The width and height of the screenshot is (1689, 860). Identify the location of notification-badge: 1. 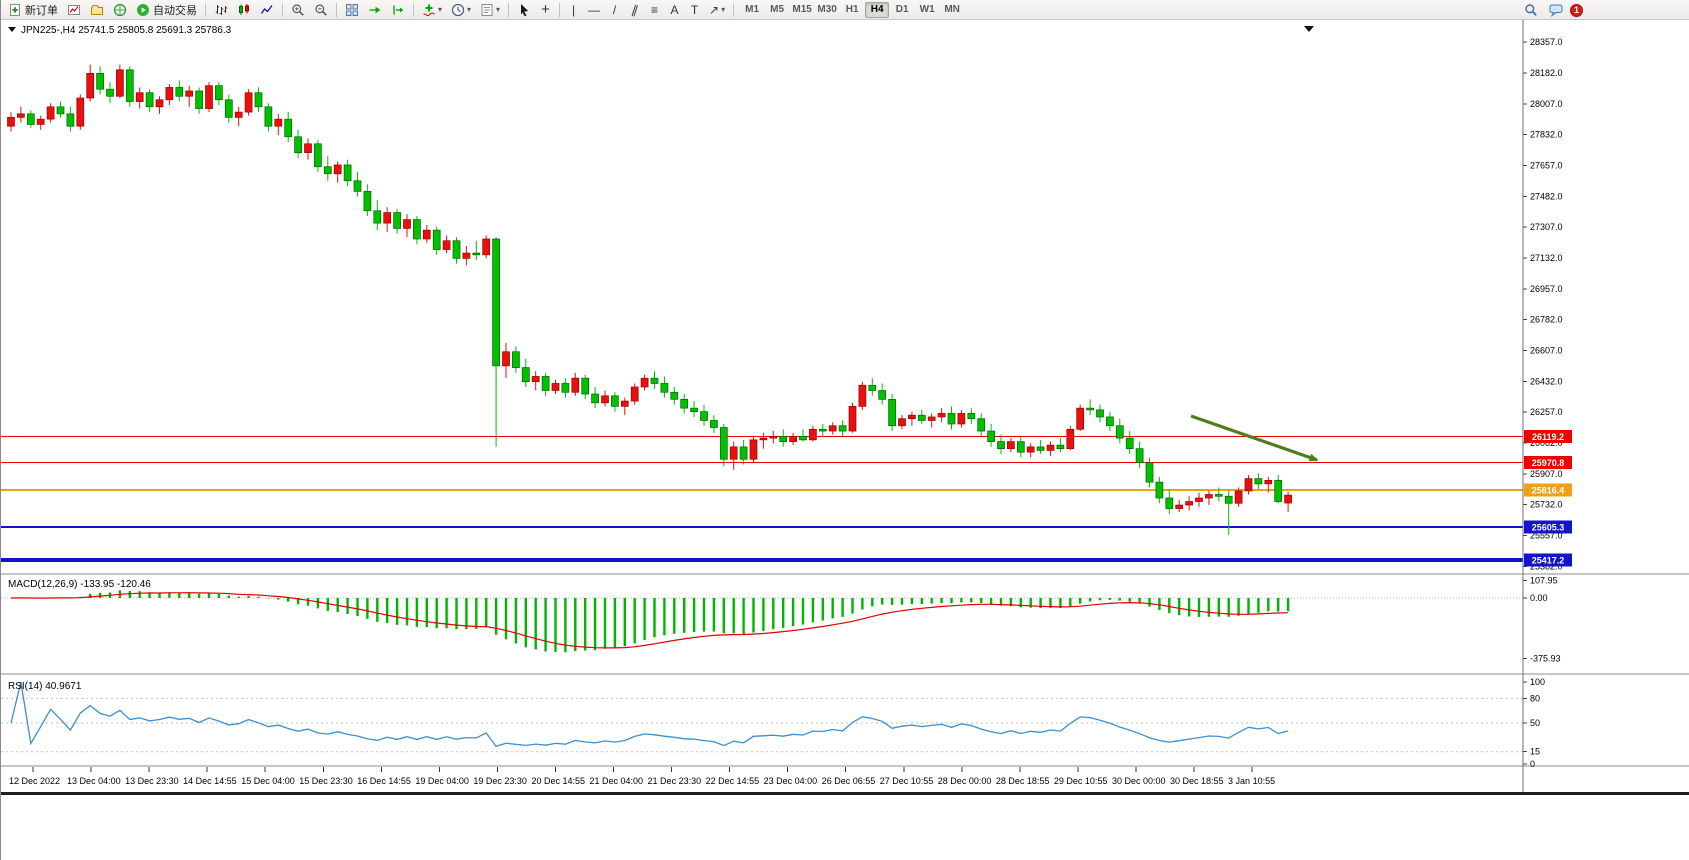
(1576, 10).